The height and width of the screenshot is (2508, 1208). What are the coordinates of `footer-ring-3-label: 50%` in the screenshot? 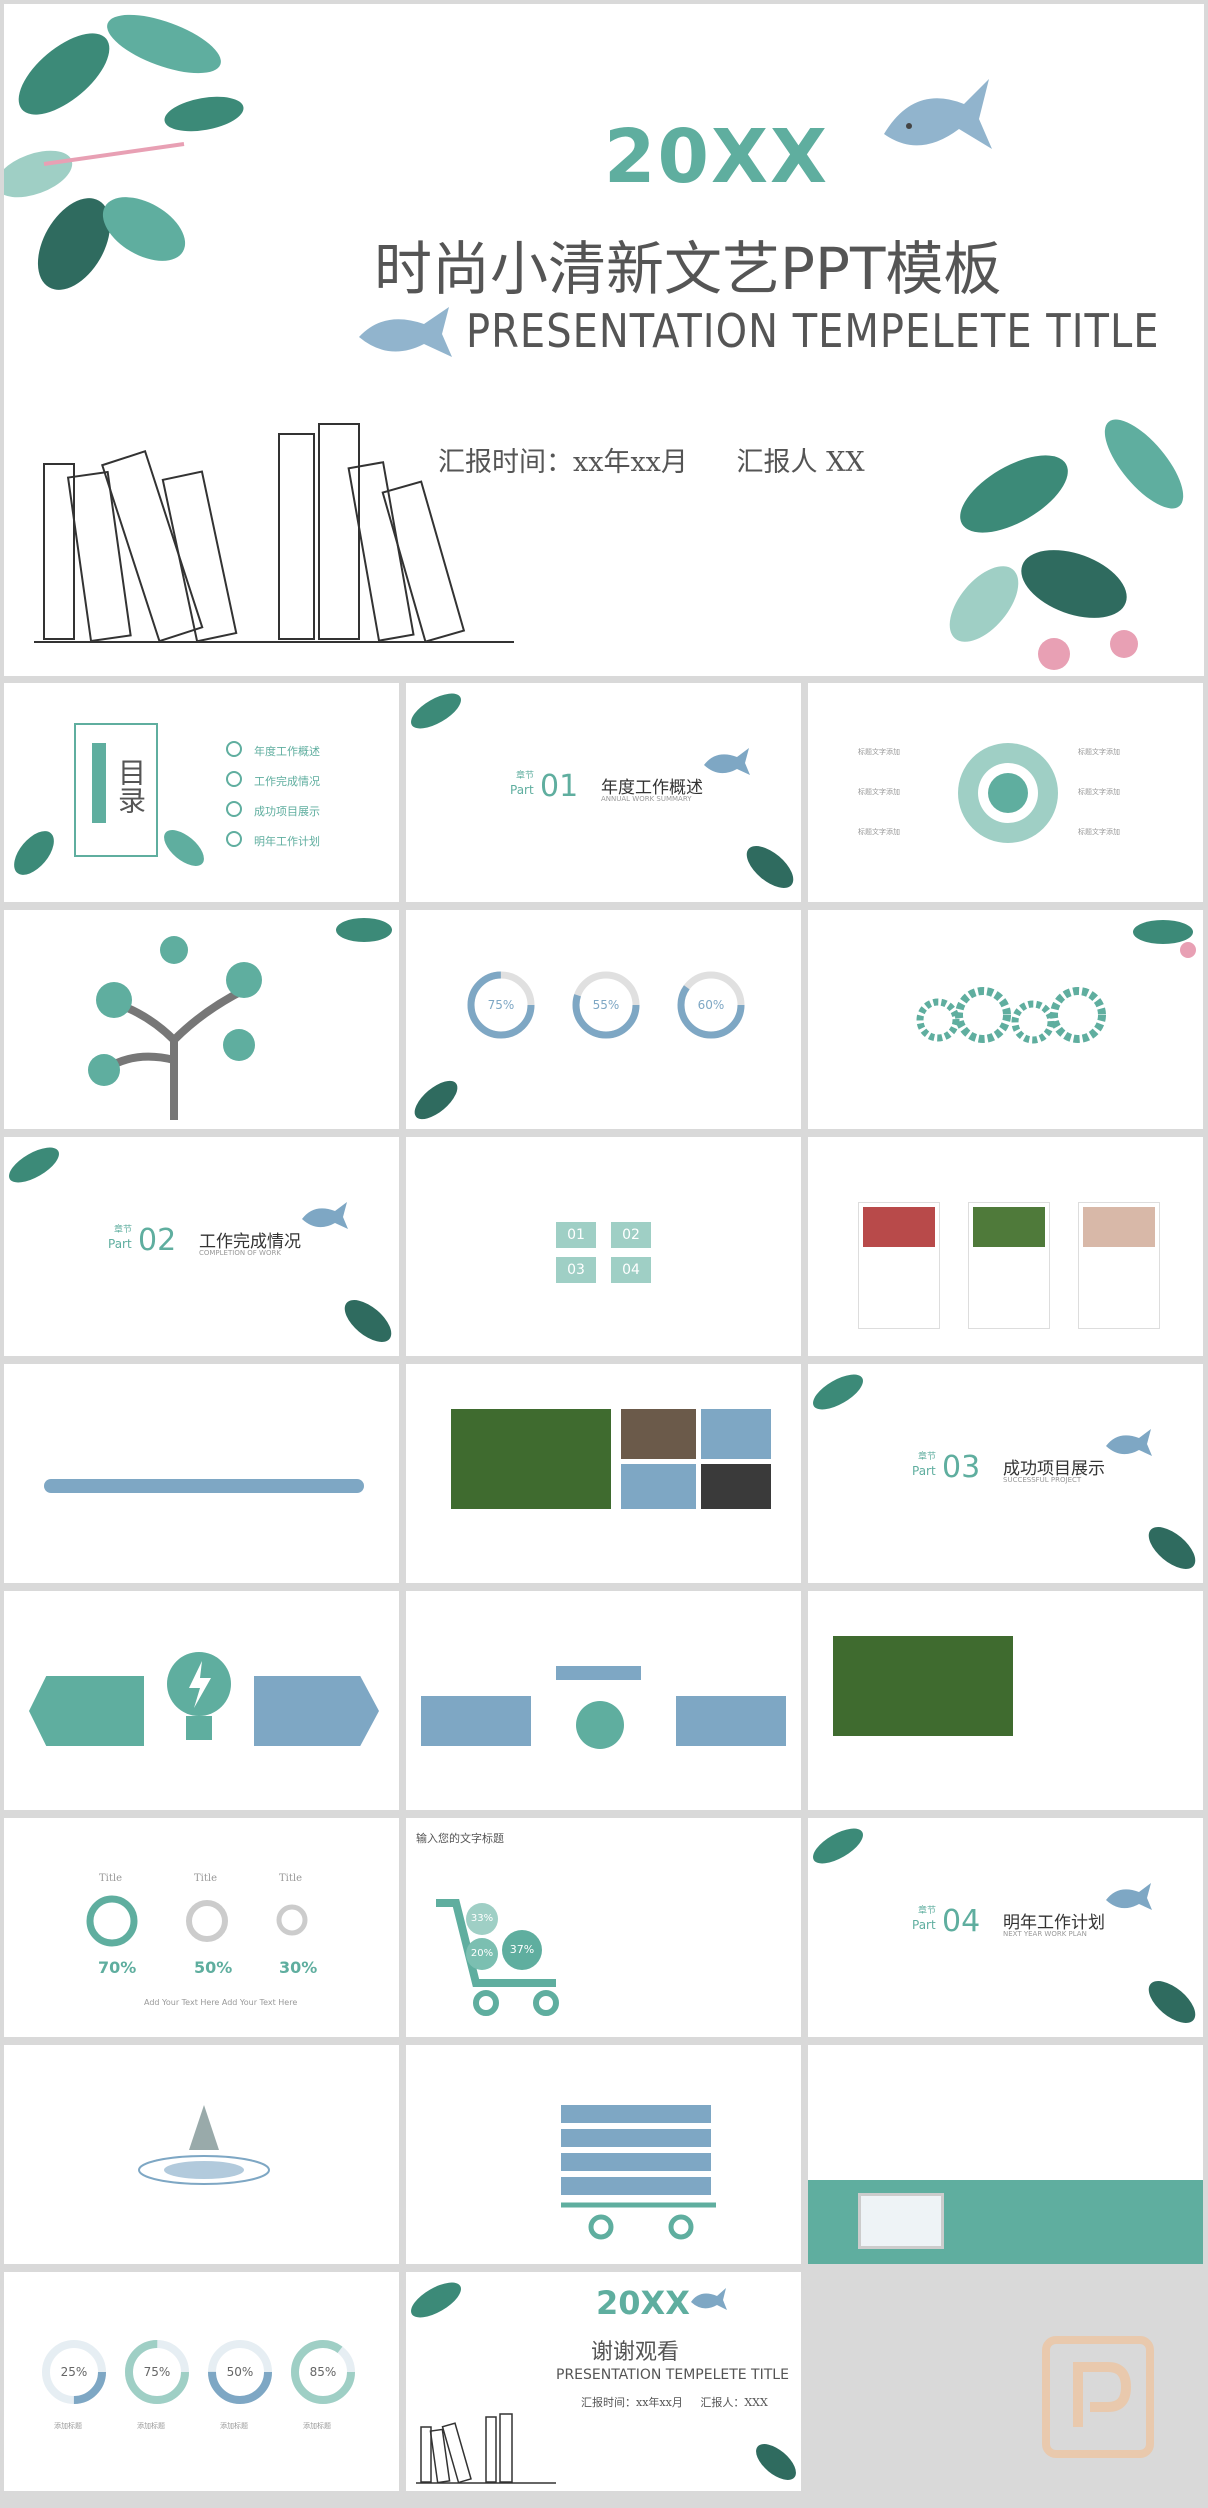 It's located at (240, 2372).